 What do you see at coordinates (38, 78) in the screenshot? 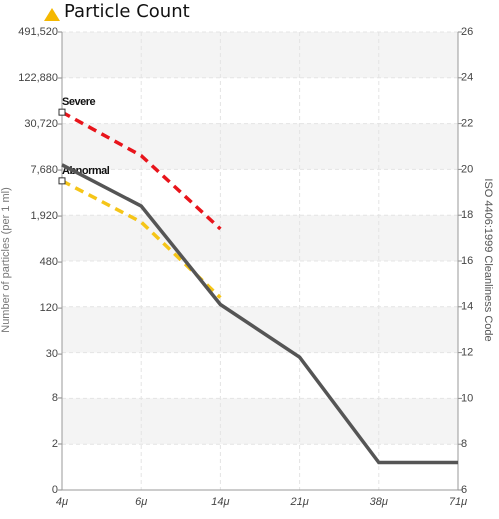
I see `y-tick-label: 122,880` at bounding box center [38, 78].